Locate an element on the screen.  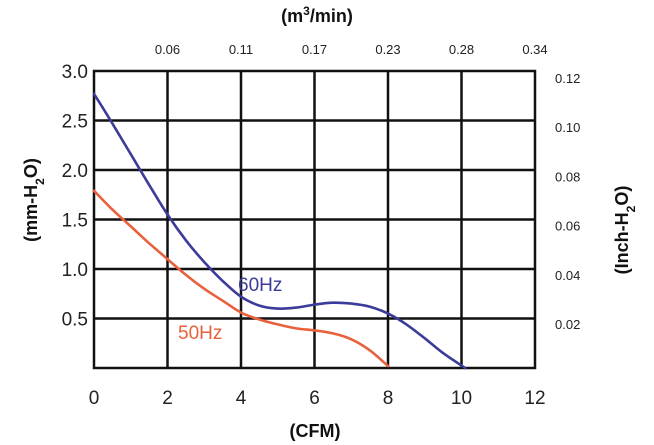
y2-axis-label: (Inch-H2O) is located at coordinates (625, 230).